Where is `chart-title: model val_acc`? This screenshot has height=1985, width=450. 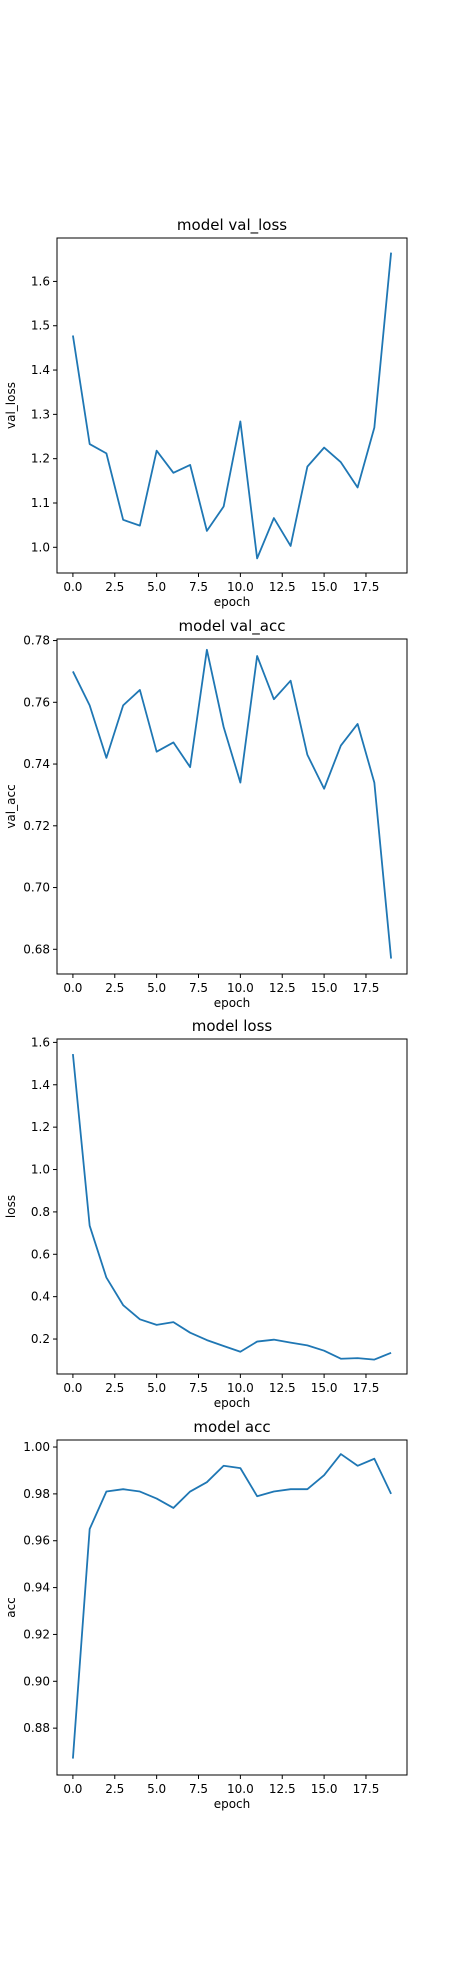
chart-title: model val_acc is located at coordinates (232, 626).